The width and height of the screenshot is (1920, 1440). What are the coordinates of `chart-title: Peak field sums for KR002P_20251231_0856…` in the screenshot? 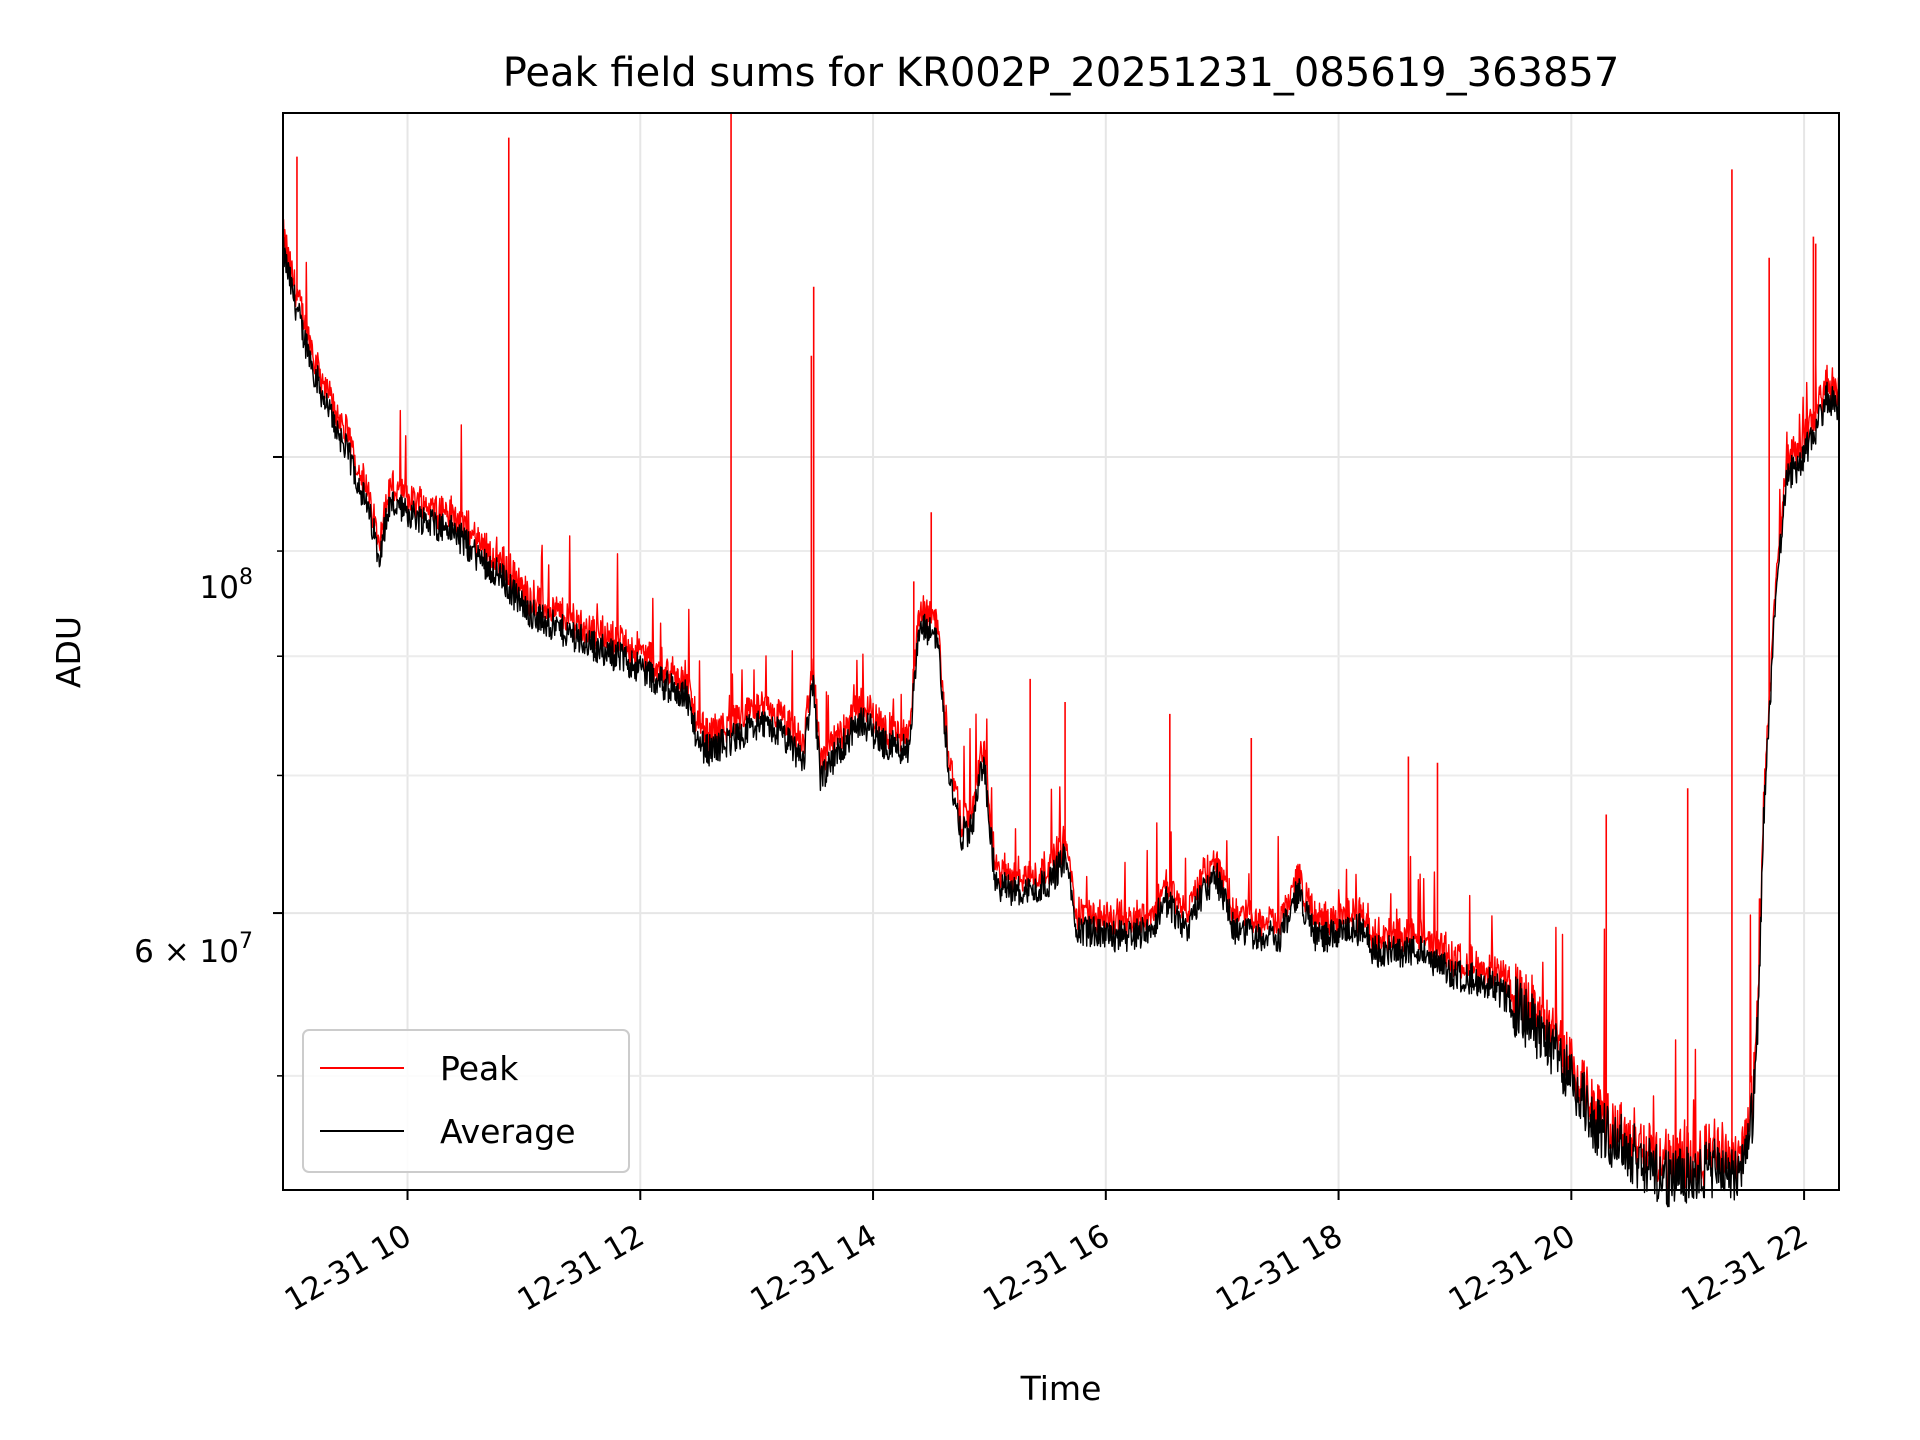 It's located at (1061, 73).